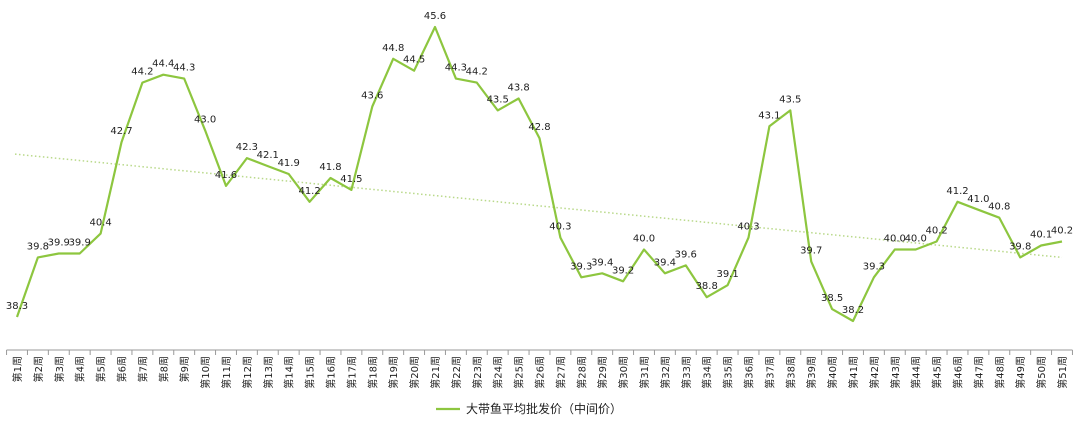  I want to click on x-tick-label: 第46周, so click(958, 372).